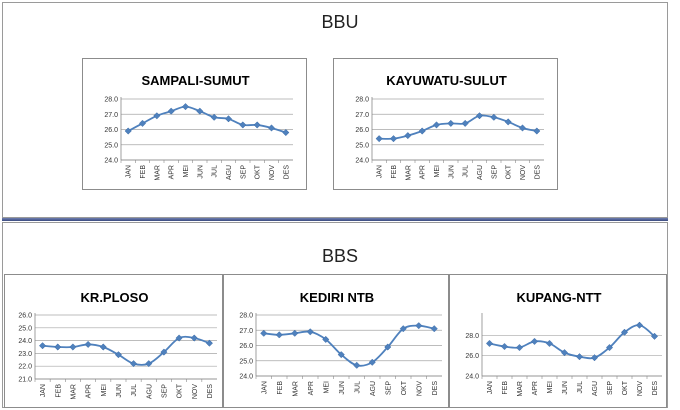  What do you see at coordinates (25, 354) in the screenshot?
I see `y-tick-label: 23.0` at bounding box center [25, 354].